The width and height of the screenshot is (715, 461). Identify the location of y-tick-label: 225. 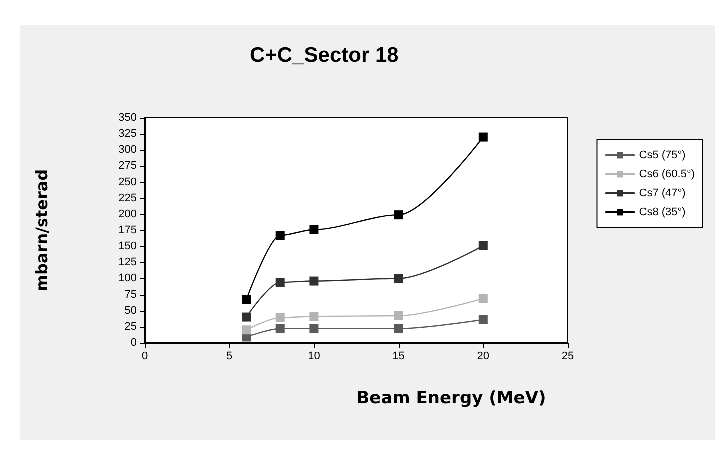
(127, 198).